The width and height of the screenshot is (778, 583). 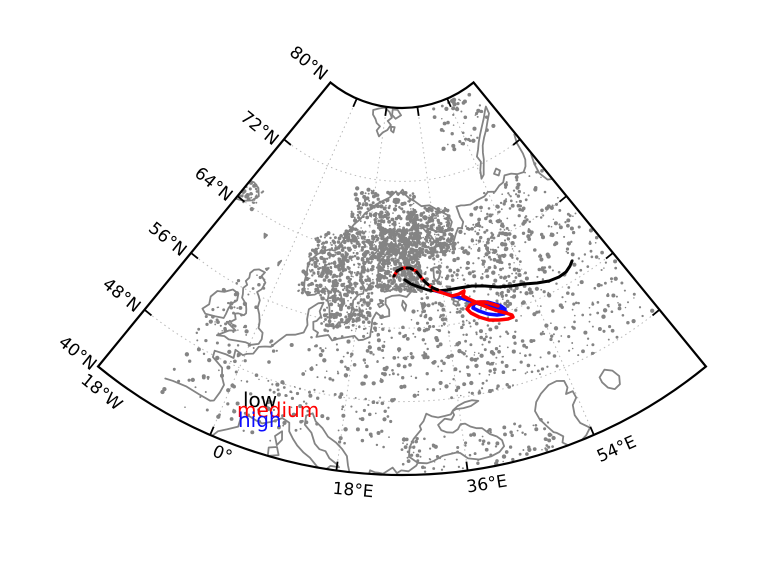 What do you see at coordinates (278, 438) in the screenshot?
I see `coastline-corsica` at bounding box center [278, 438].